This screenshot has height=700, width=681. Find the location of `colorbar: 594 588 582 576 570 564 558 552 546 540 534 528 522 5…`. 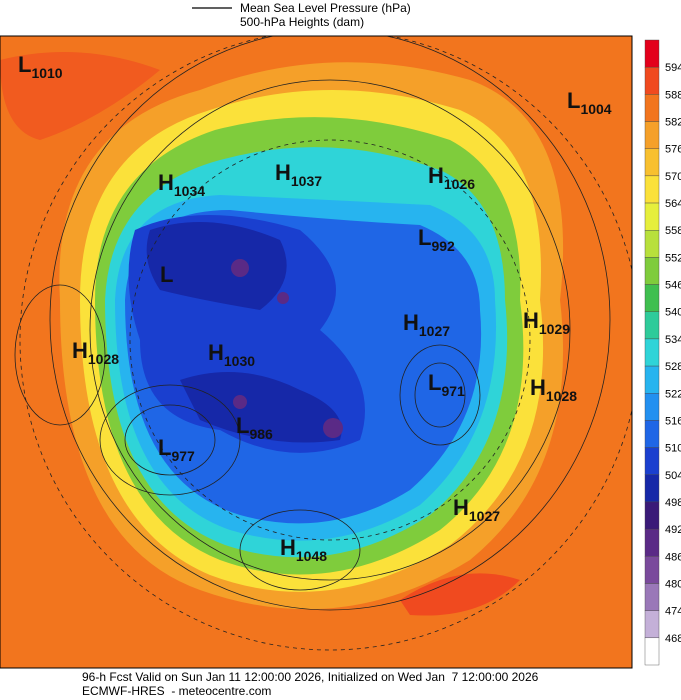

colorbar: 594 588 582 576 570 564 558 552 546 540 534 528 522 5… is located at coordinates (662, 352).